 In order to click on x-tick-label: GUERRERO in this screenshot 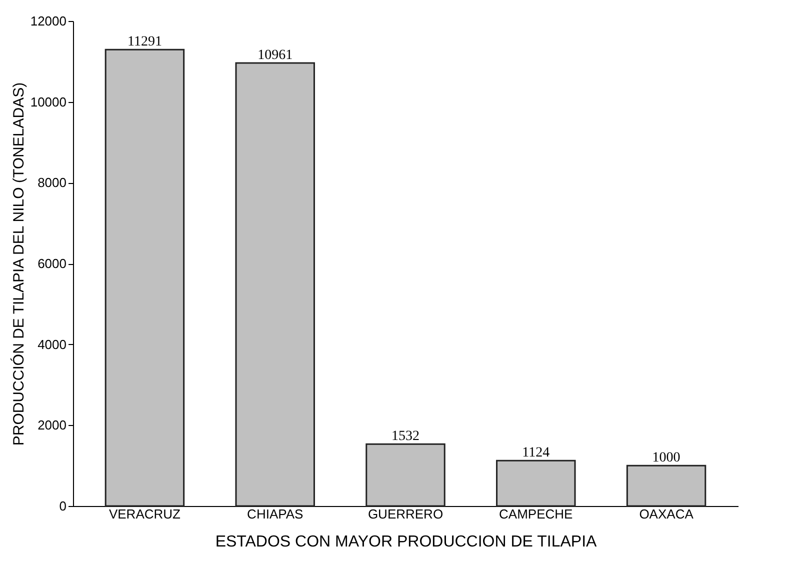, I will do `click(406, 514)`.